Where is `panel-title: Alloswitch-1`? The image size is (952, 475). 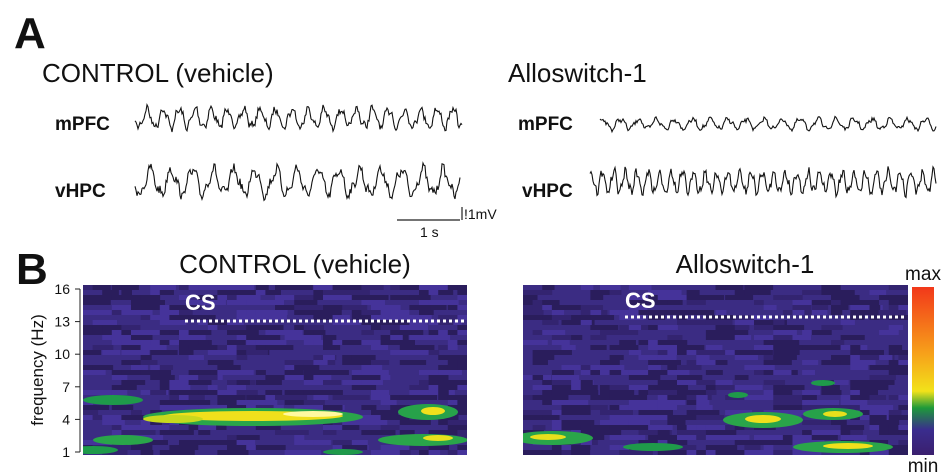 panel-title: Alloswitch-1 is located at coordinates (577, 73).